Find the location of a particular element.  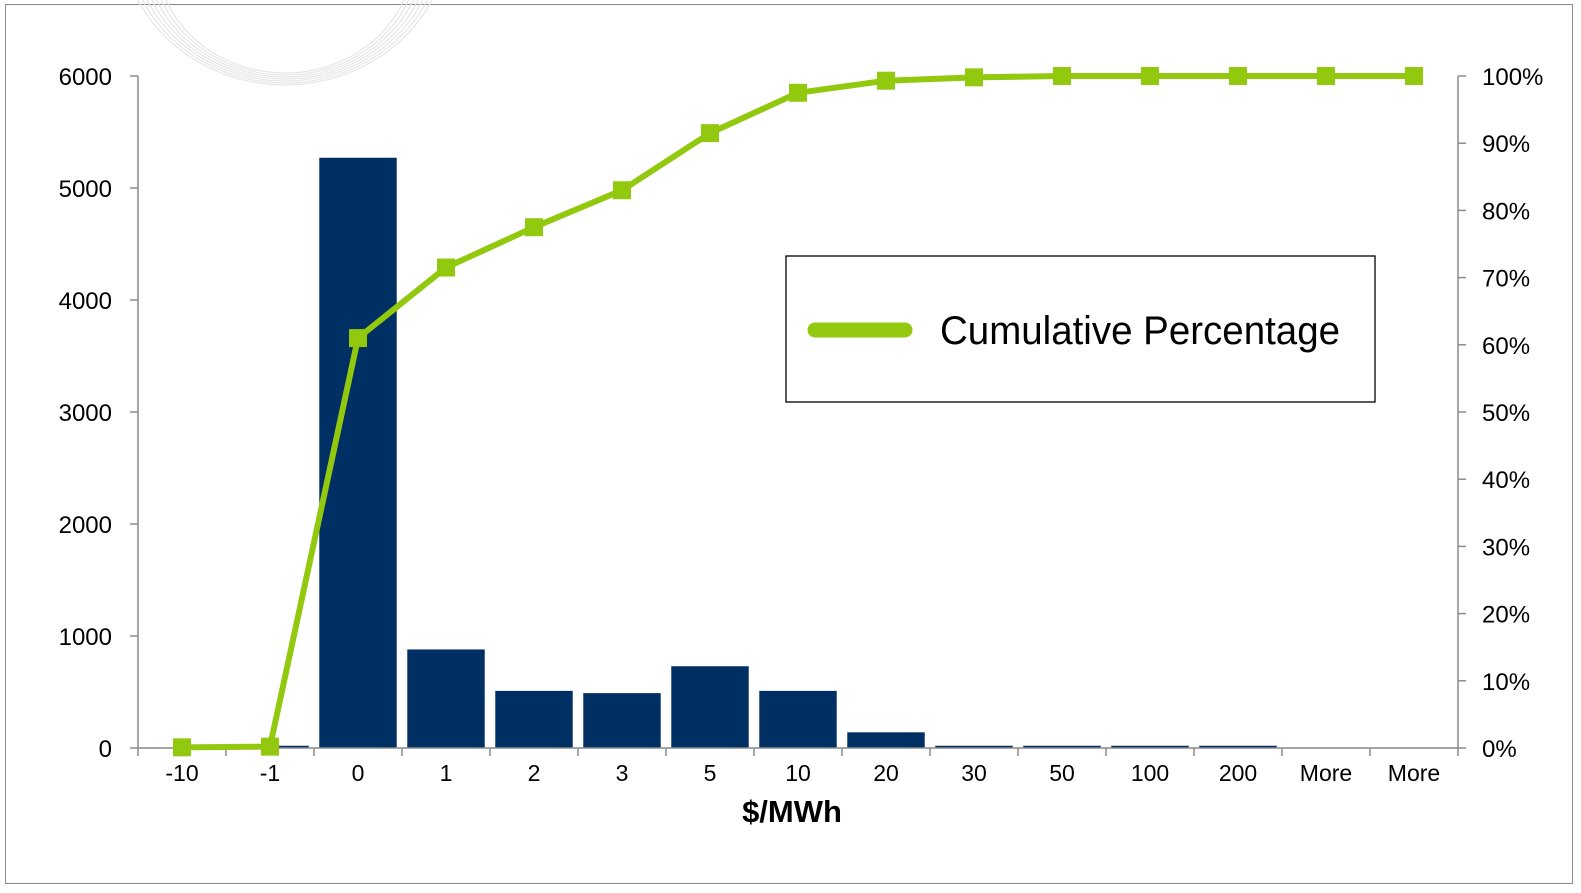

x-tick-label: 20 is located at coordinates (886, 773).